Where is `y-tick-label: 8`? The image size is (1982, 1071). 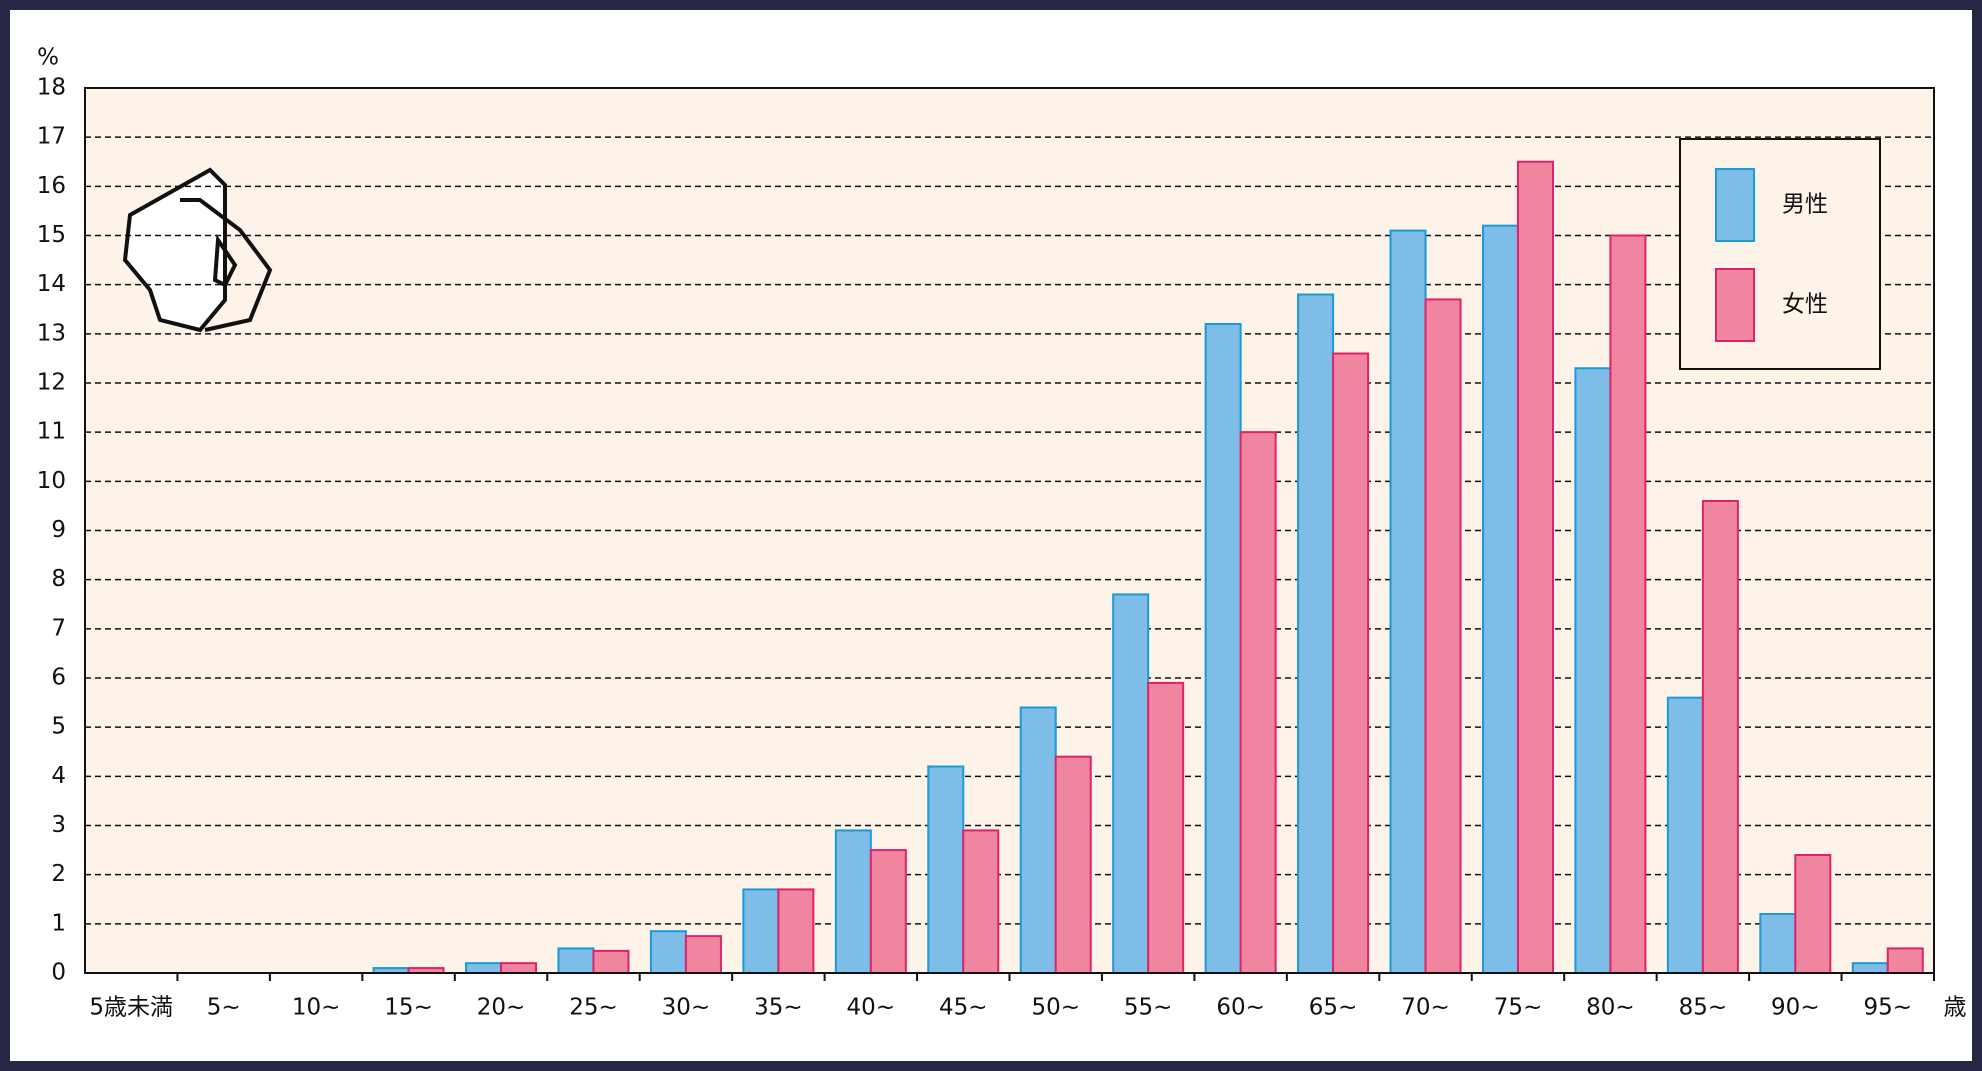 y-tick-label: 8 is located at coordinates (58, 579).